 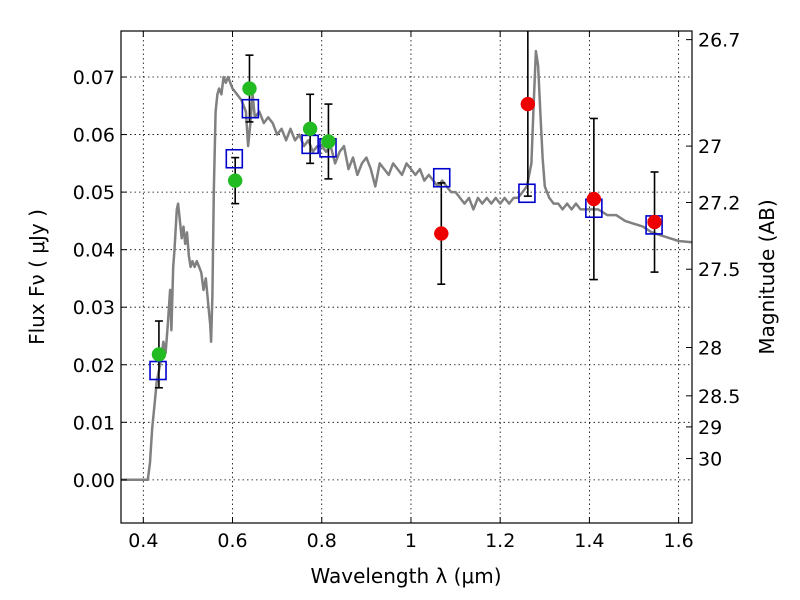 What do you see at coordinates (411, 541) in the screenshot?
I see `x-tick-label: 1` at bounding box center [411, 541].